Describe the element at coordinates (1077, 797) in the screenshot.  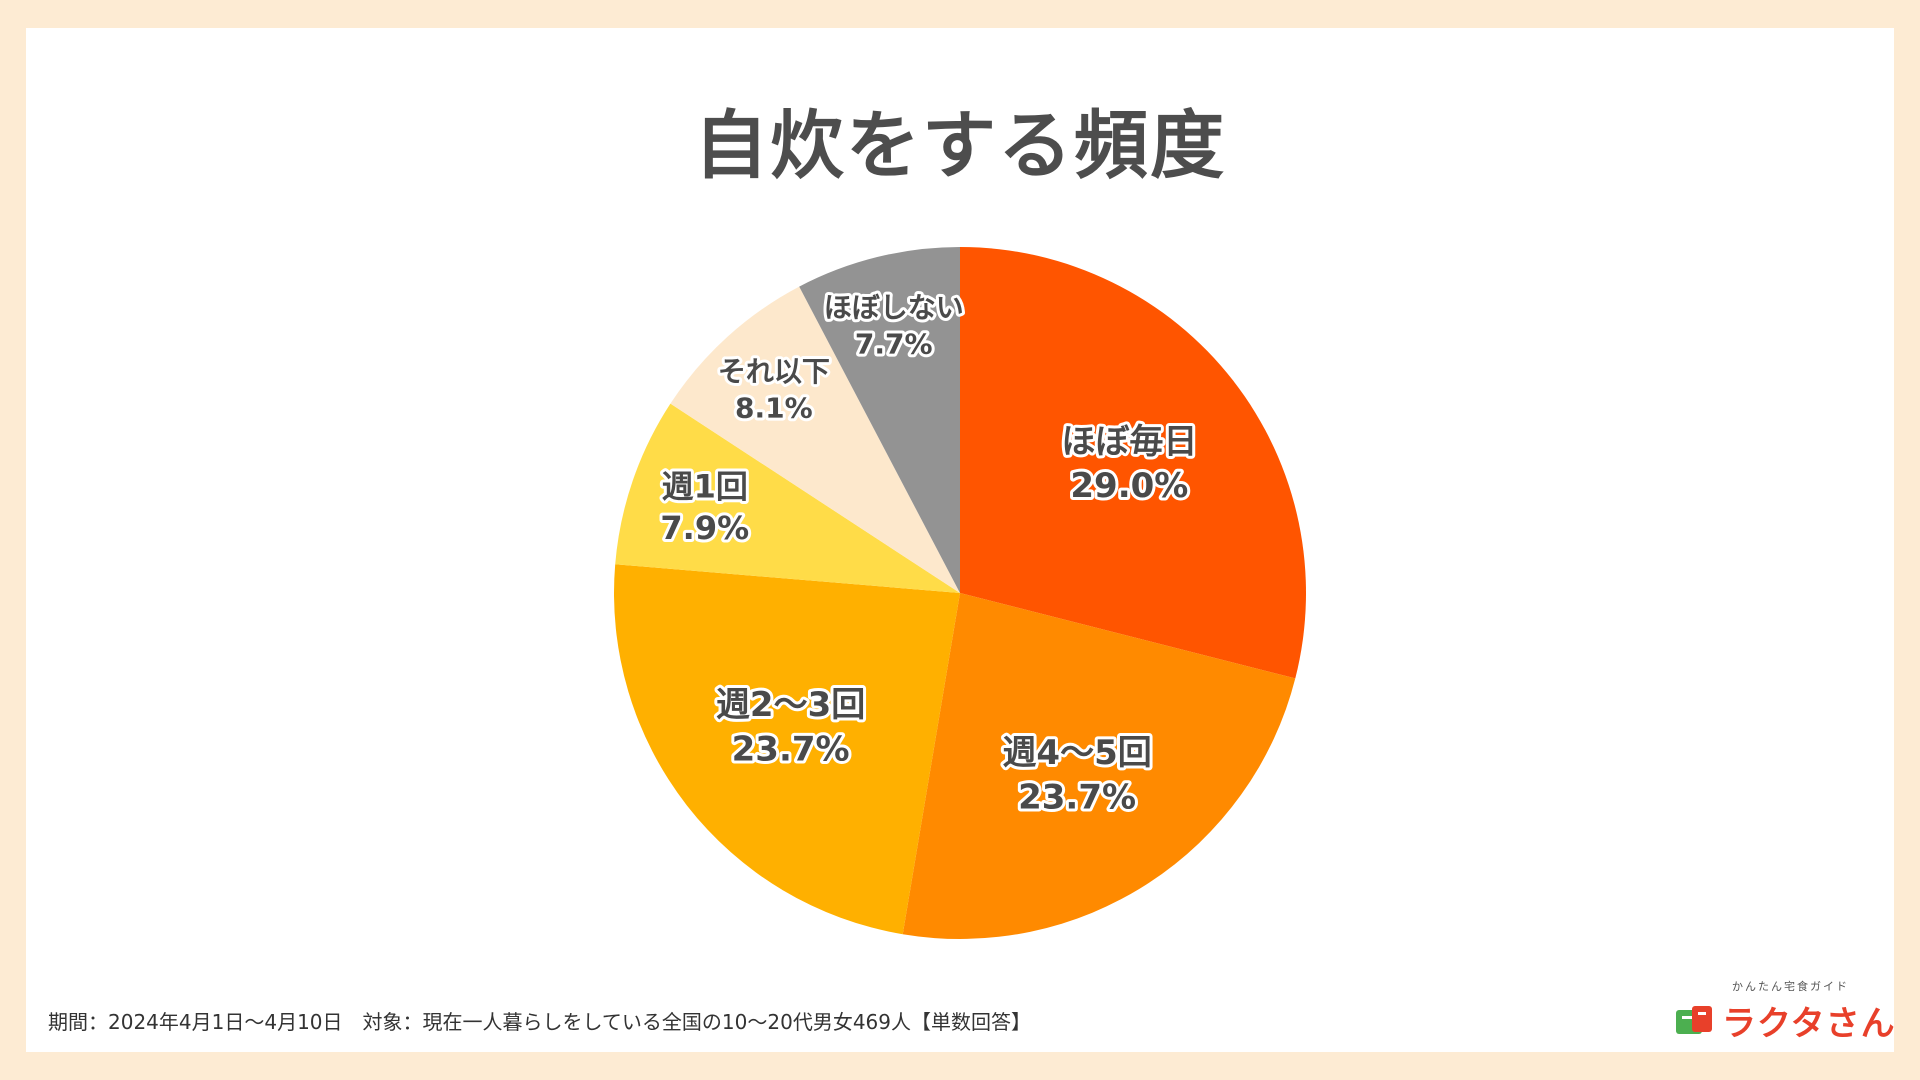
I see `slice-value-label-2: 23.7%` at that location.